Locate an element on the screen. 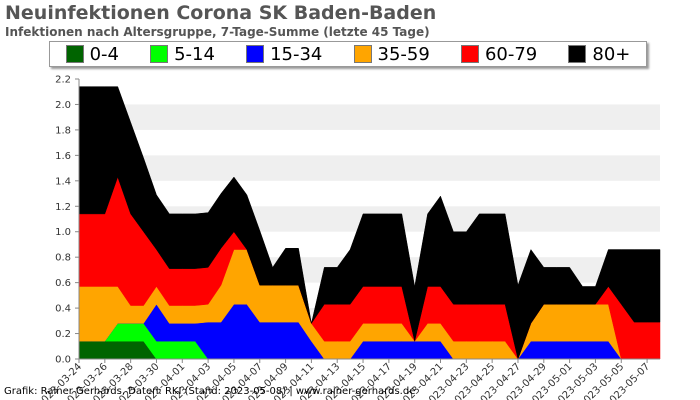 Image resolution: width=700 pixels, height=400 pixels. legend-item-15-34: 15-34 is located at coordinates (284, 54).